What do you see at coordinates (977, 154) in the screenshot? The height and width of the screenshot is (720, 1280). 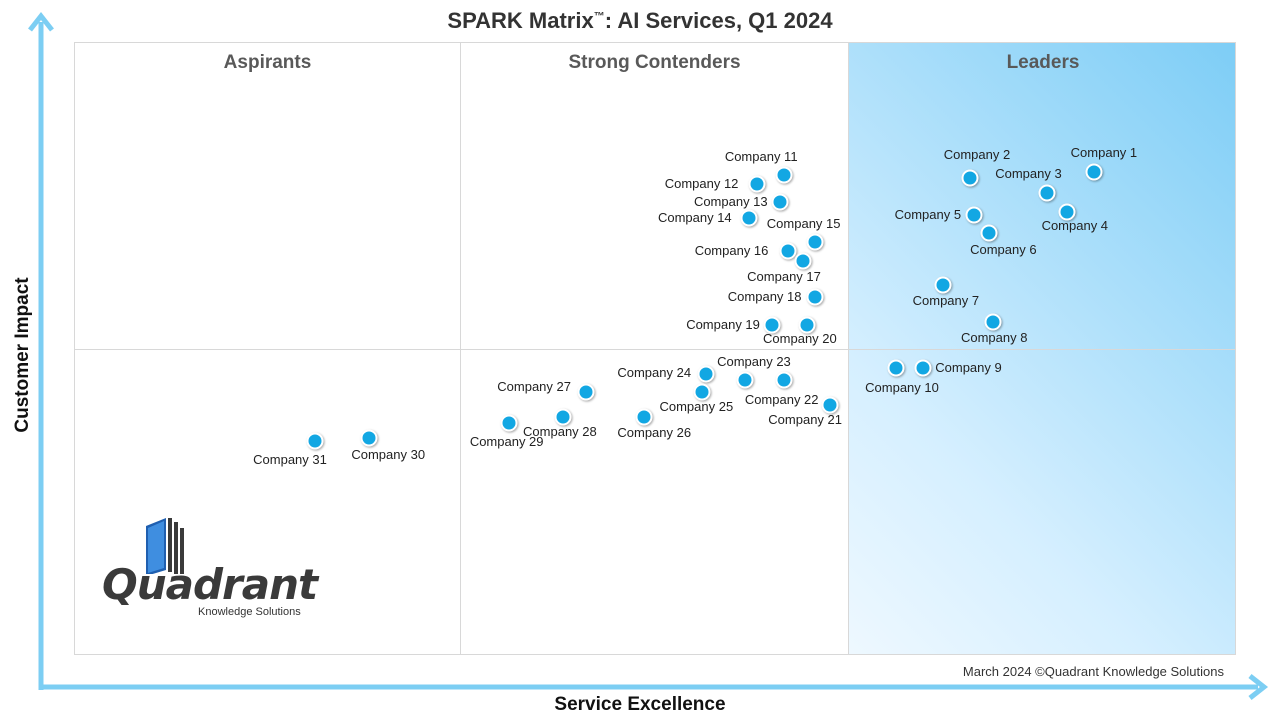 I see `data-point-label: Company 2` at bounding box center [977, 154].